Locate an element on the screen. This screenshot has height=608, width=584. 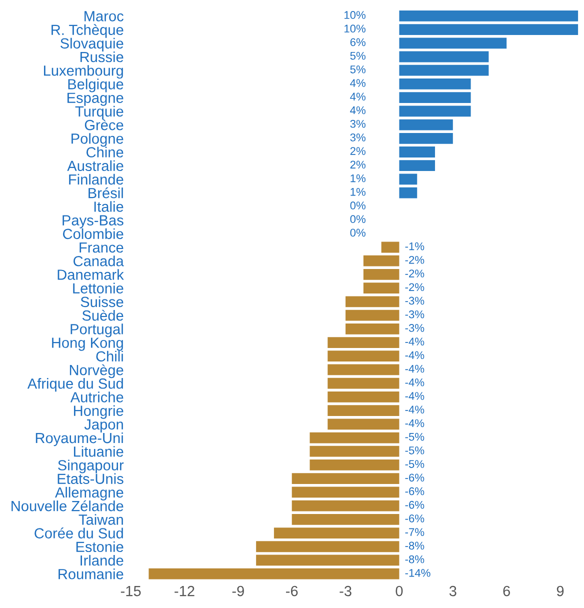
y-tick-label: Etats-Unis is located at coordinates (91, 478).